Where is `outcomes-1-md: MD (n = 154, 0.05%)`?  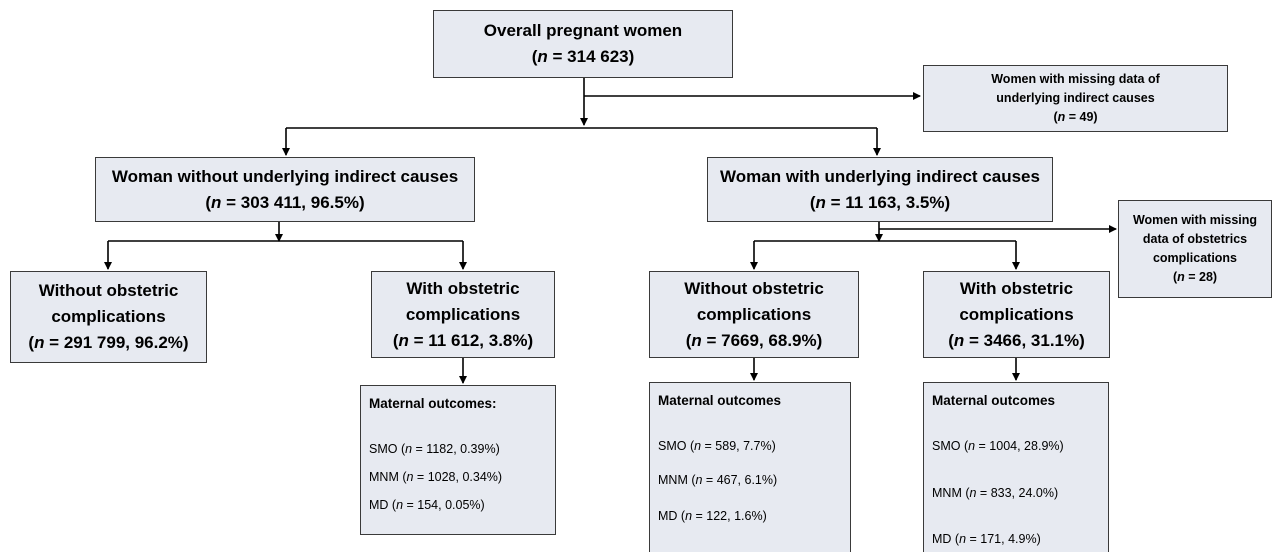
outcomes-1-md: MD (n = 154, 0.05%) is located at coordinates (427, 505).